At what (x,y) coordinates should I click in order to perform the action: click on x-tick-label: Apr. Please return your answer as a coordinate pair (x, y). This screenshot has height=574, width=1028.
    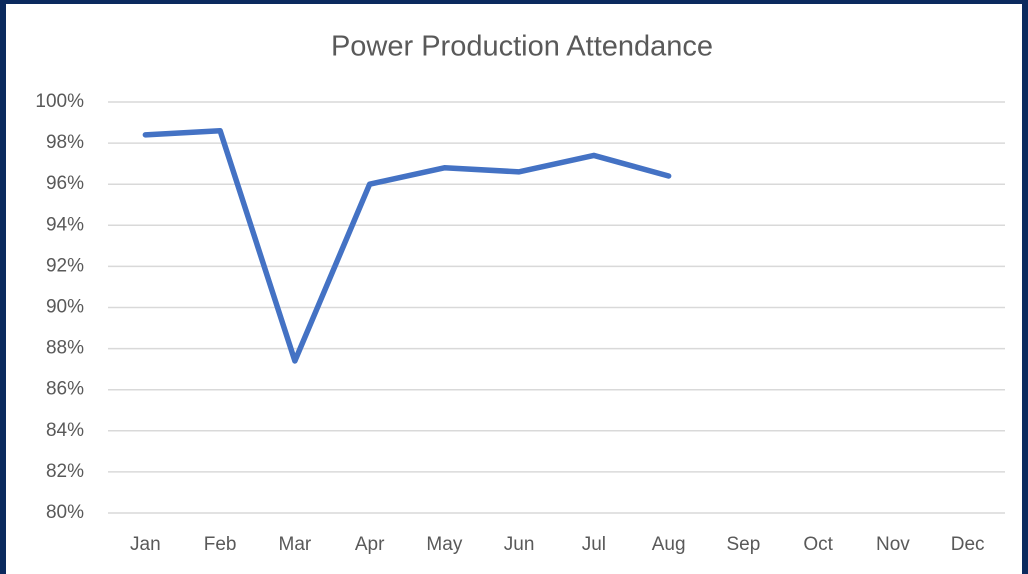
    Looking at the image, I should click on (370, 544).